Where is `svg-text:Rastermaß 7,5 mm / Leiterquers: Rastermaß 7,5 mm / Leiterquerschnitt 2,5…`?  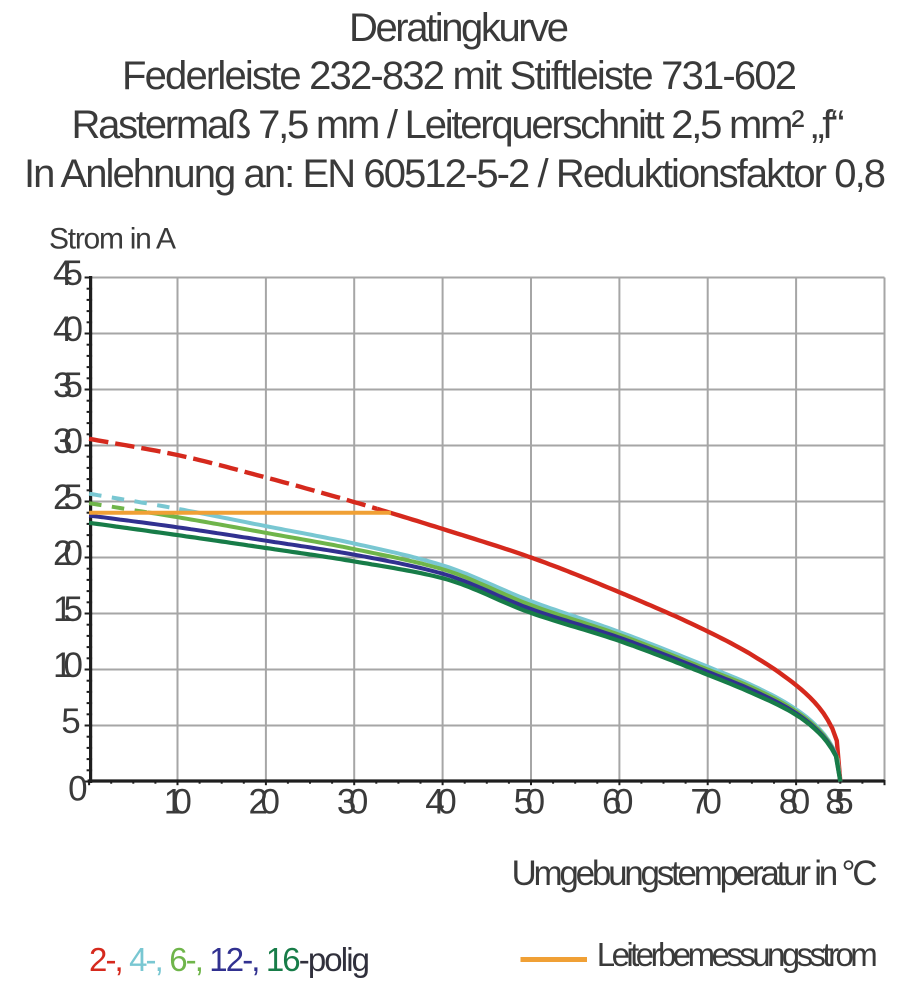 svg-text:Rastermaß 7,5 mm / Leiterquers: Rastermaß 7,5 mm / Leiterquerschnitt 2,5… is located at coordinates (458, 125).